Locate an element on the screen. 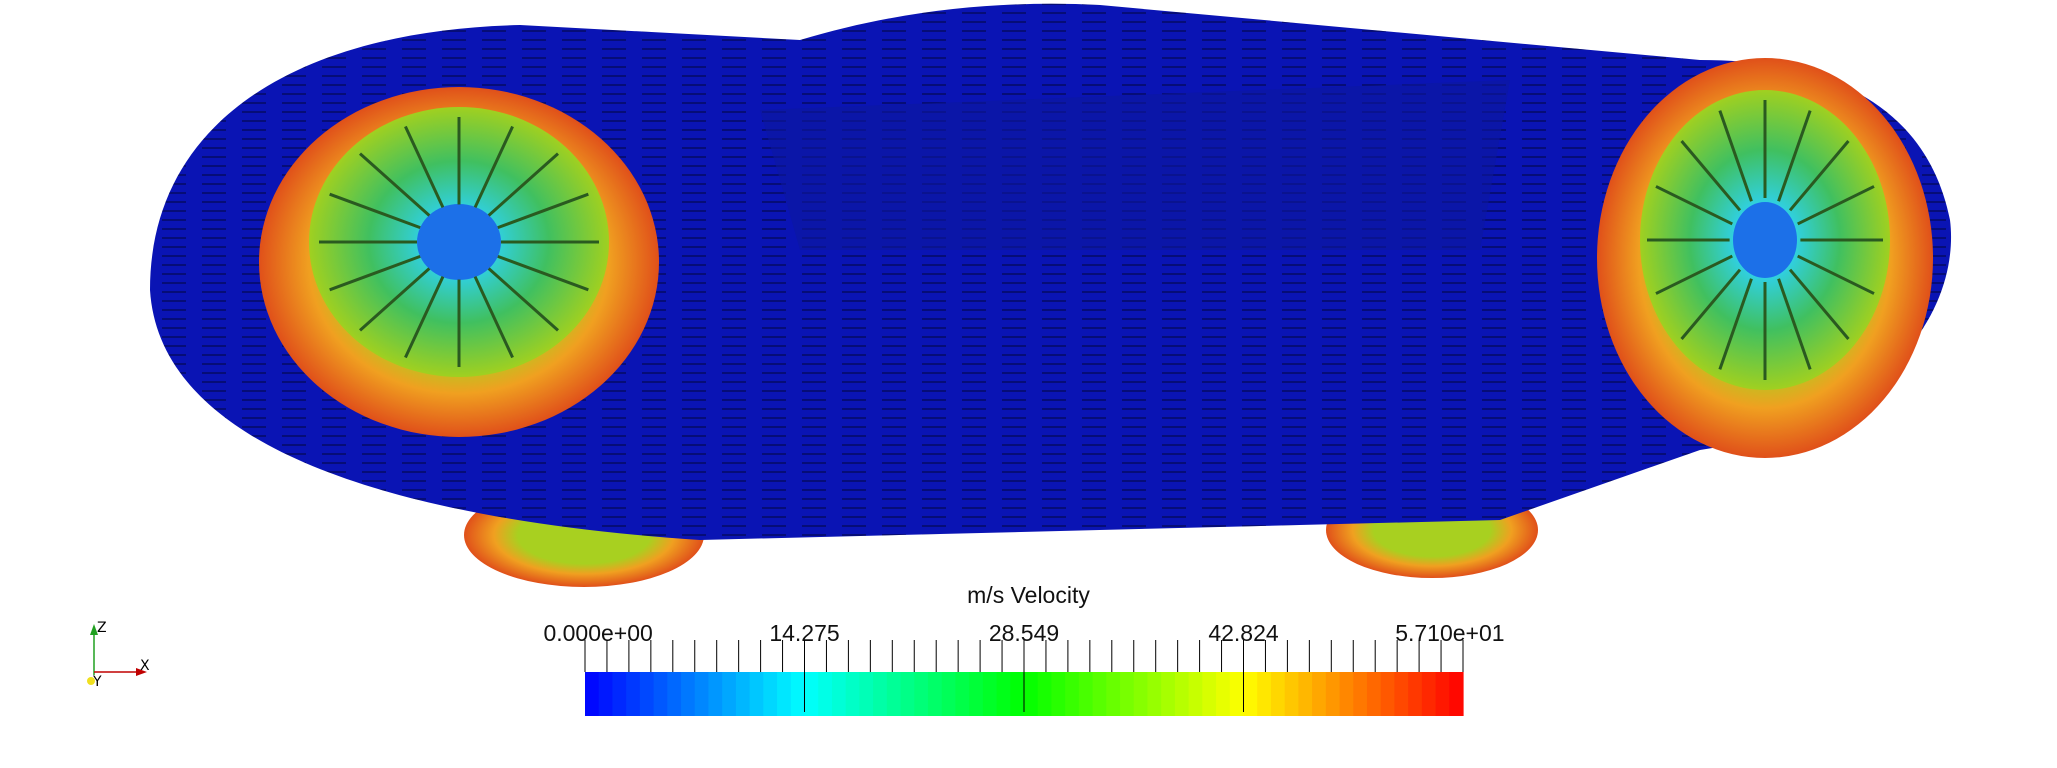 This screenshot has height=768, width=2057. x-axis-arrow-icon is located at coordinates (141, 672).